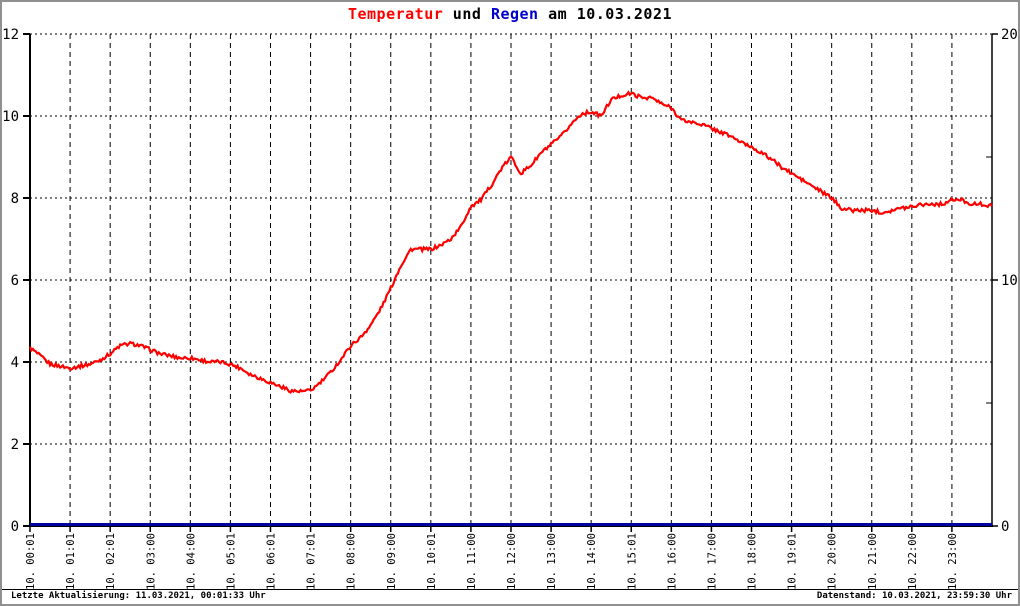 Image resolution: width=1020 pixels, height=606 pixels. What do you see at coordinates (395, 14) in the screenshot?
I see `title-temperatur-label: Temperatur` at bounding box center [395, 14].